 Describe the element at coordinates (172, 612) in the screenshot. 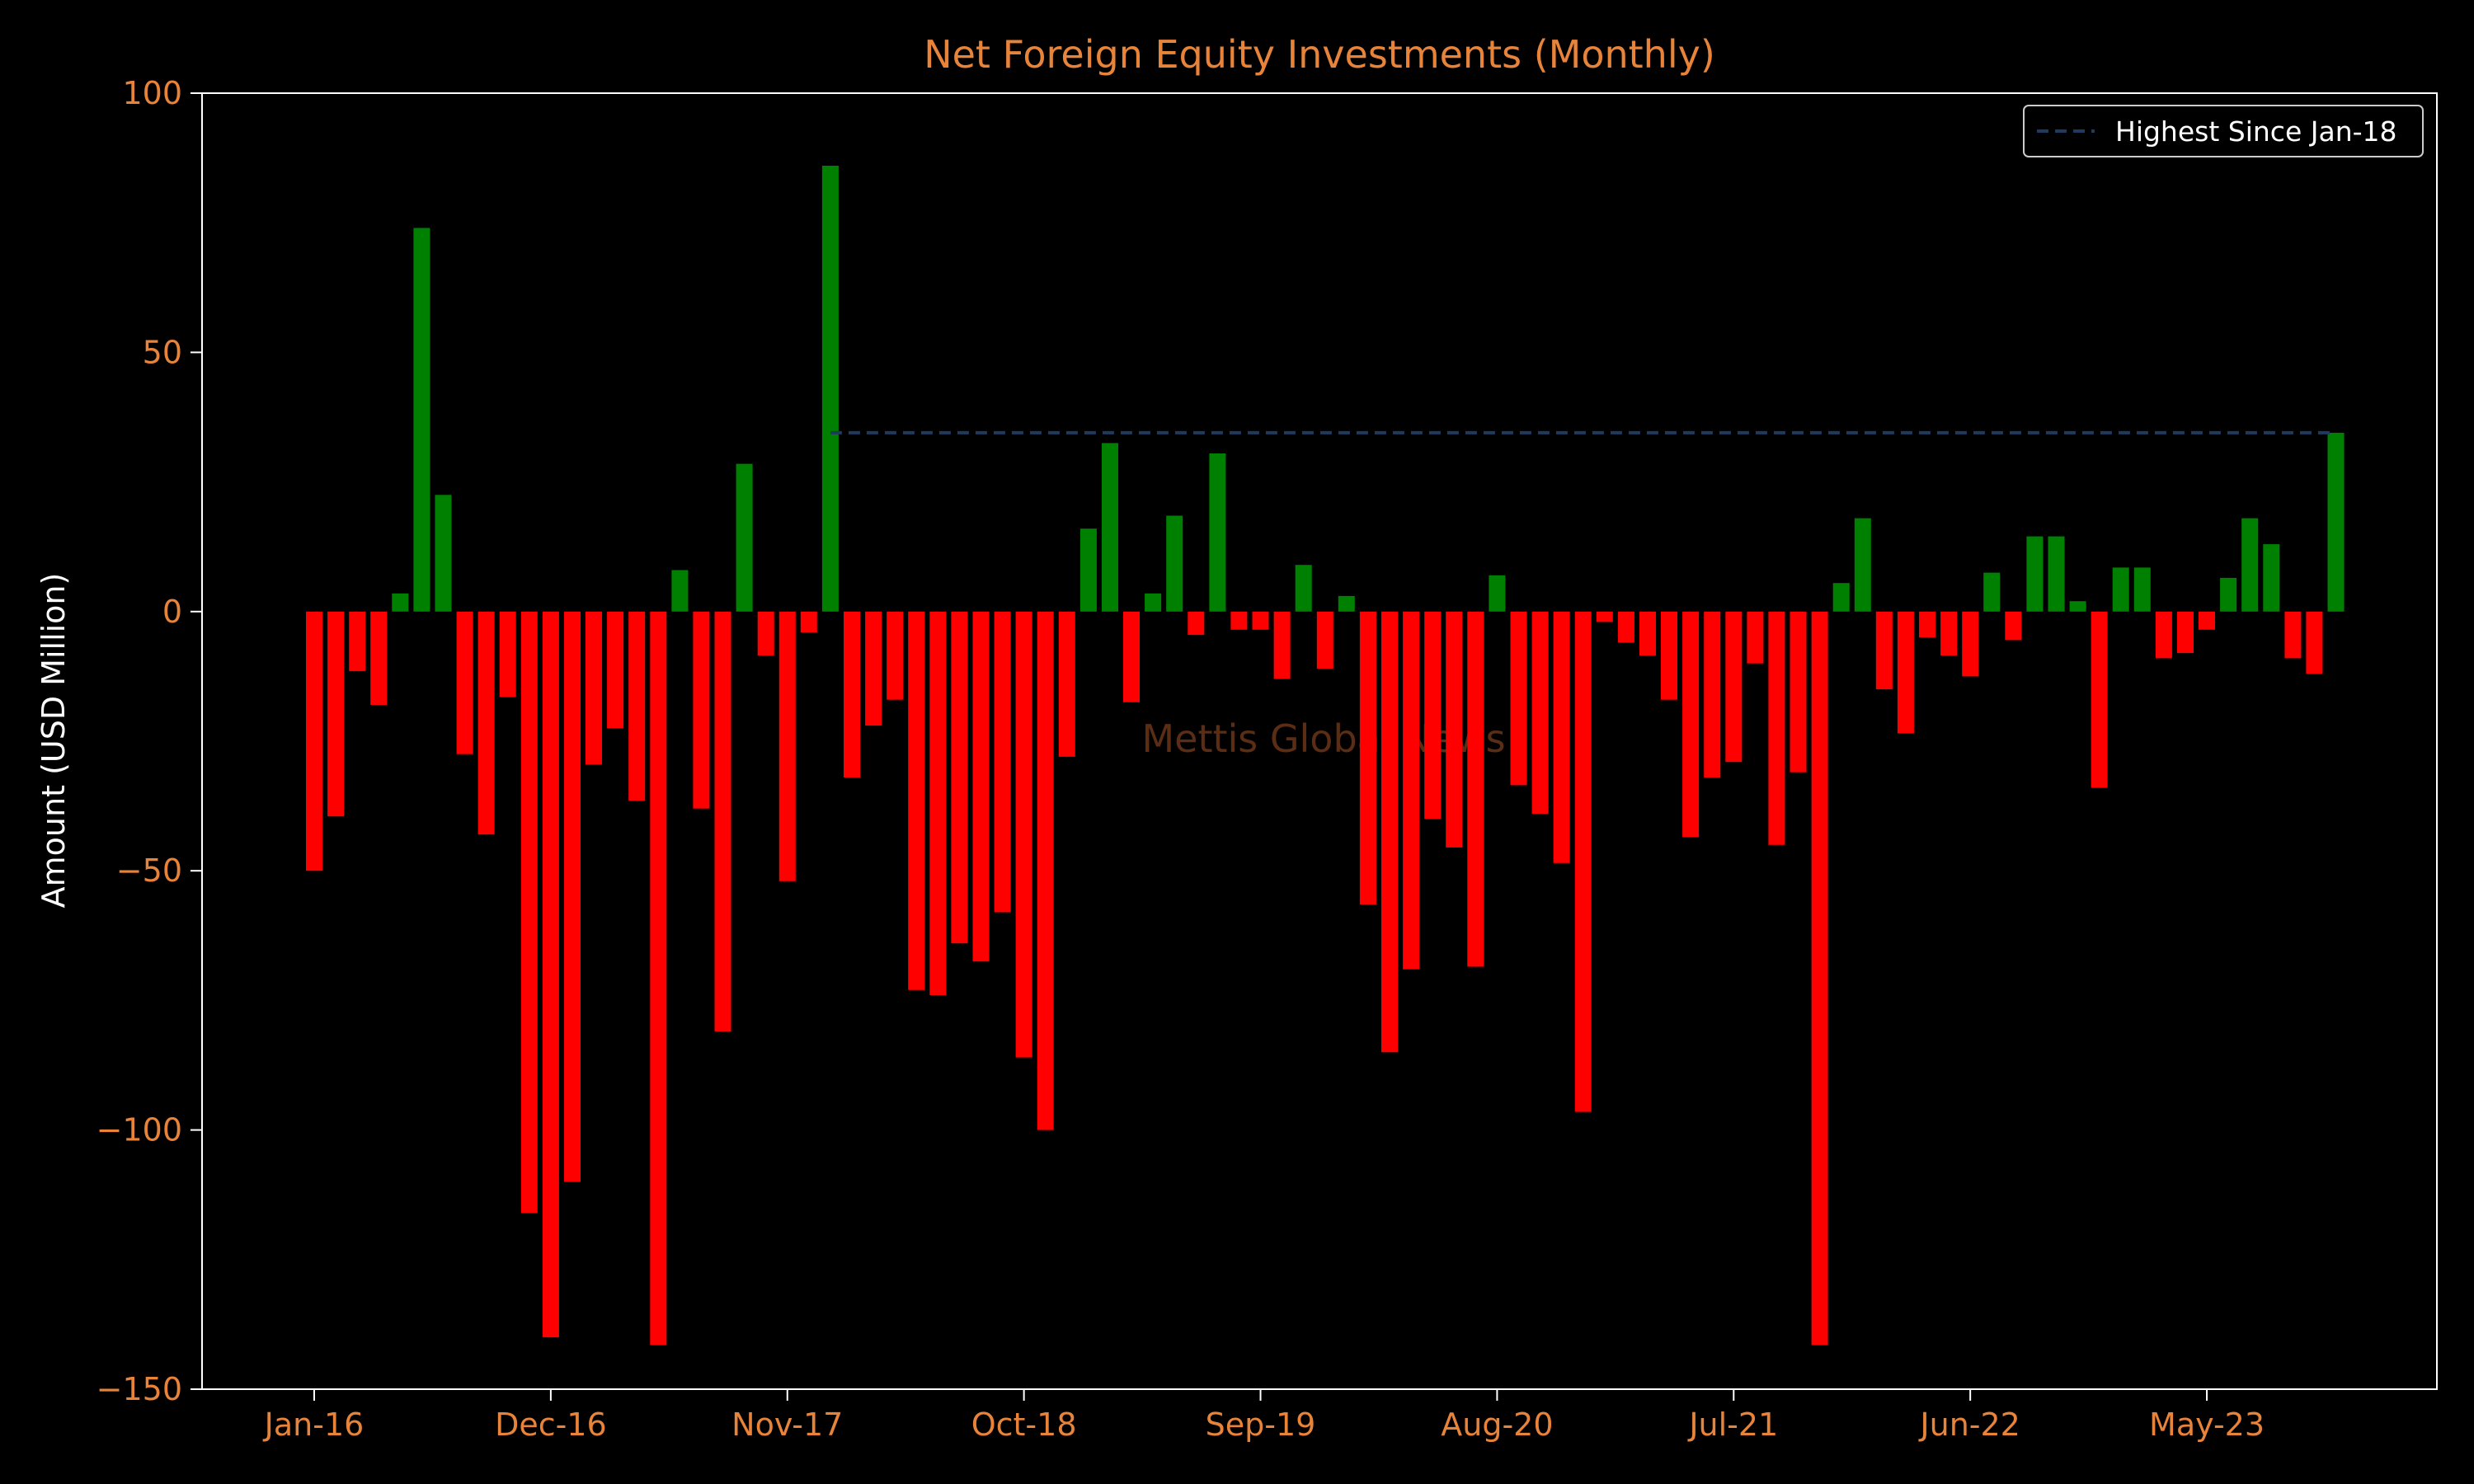

I see `y-tick-label: 0` at that location.